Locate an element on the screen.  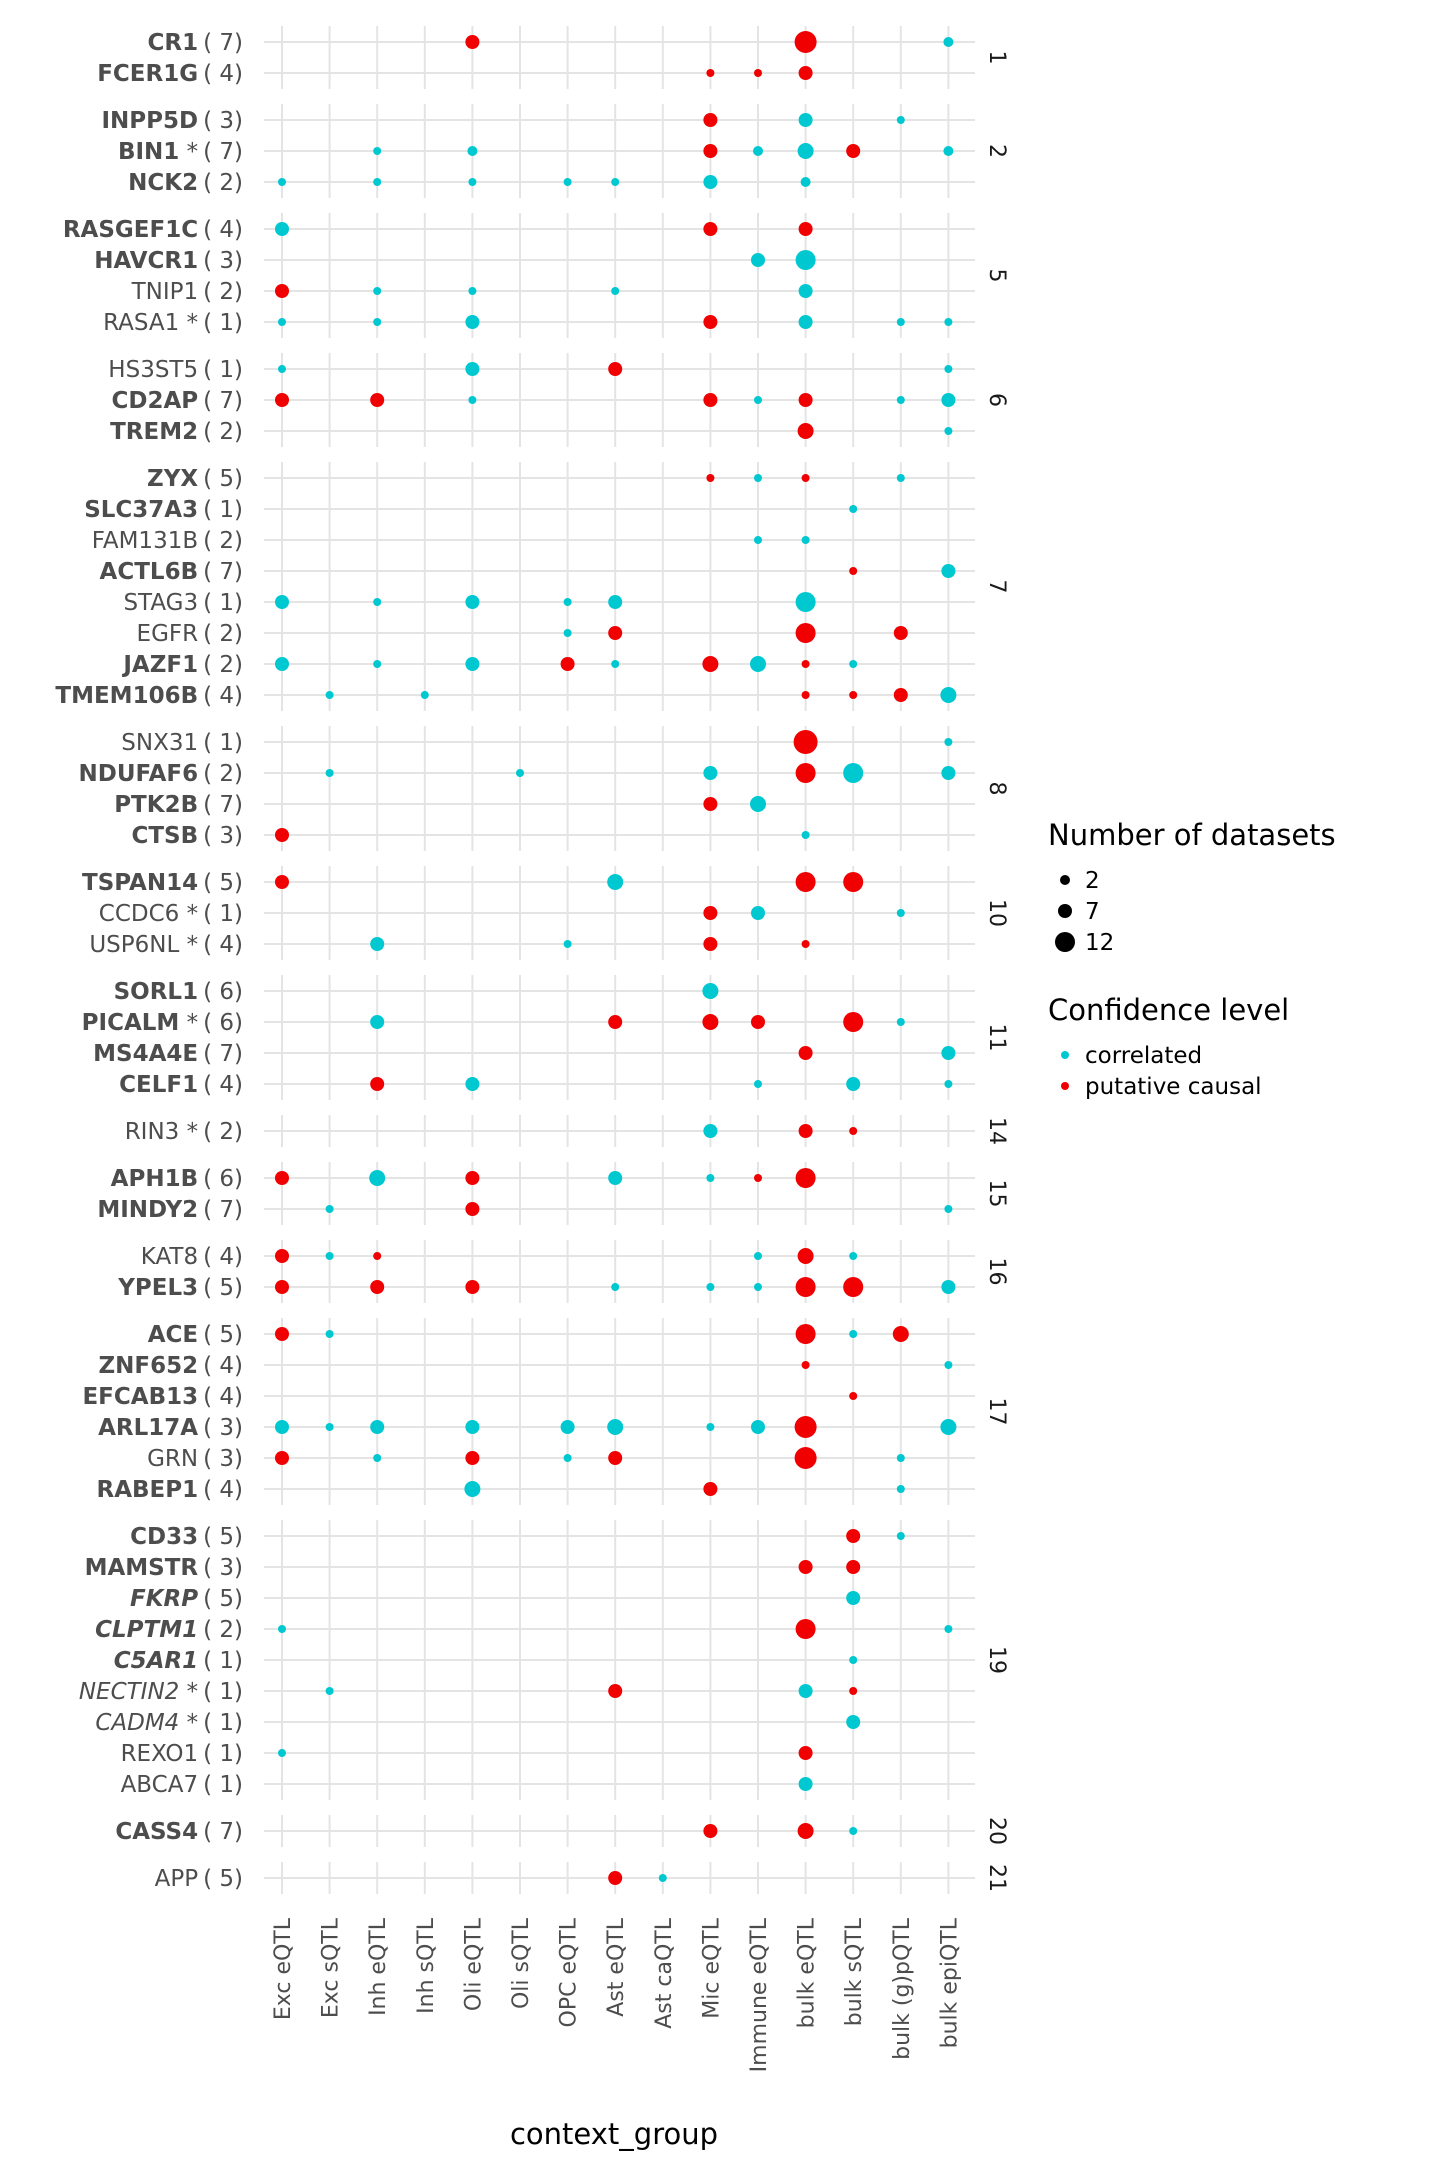
gene-name: HAVCR1 is located at coordinates (146, 261).